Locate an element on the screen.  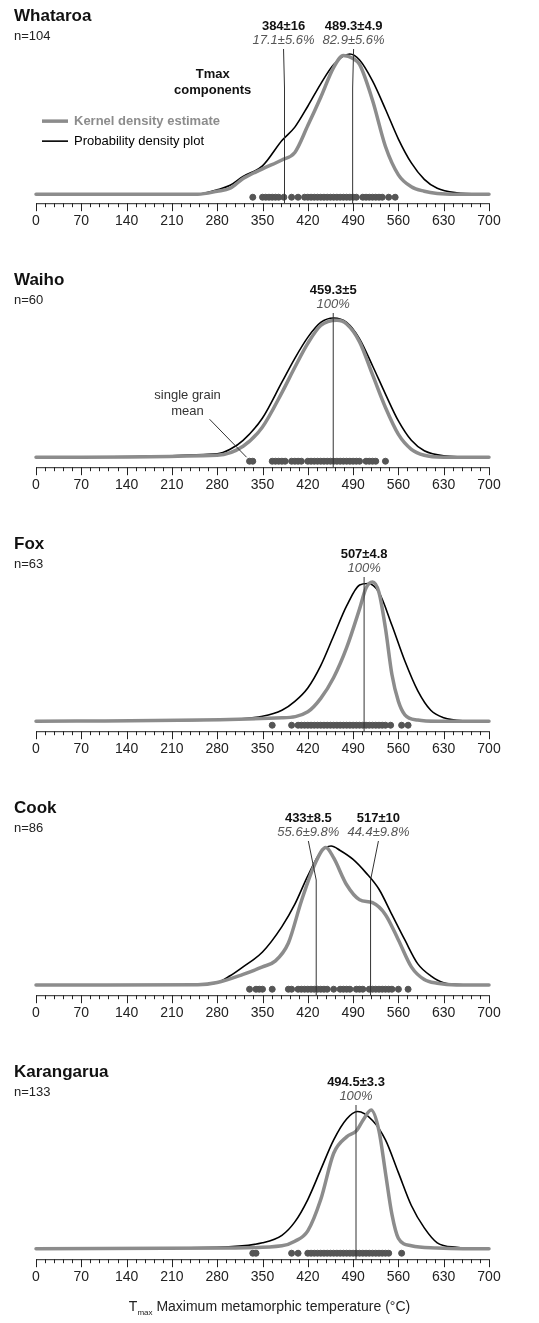
ref-line-label: 459.3±5 100% is located at coordinates (333, 296).